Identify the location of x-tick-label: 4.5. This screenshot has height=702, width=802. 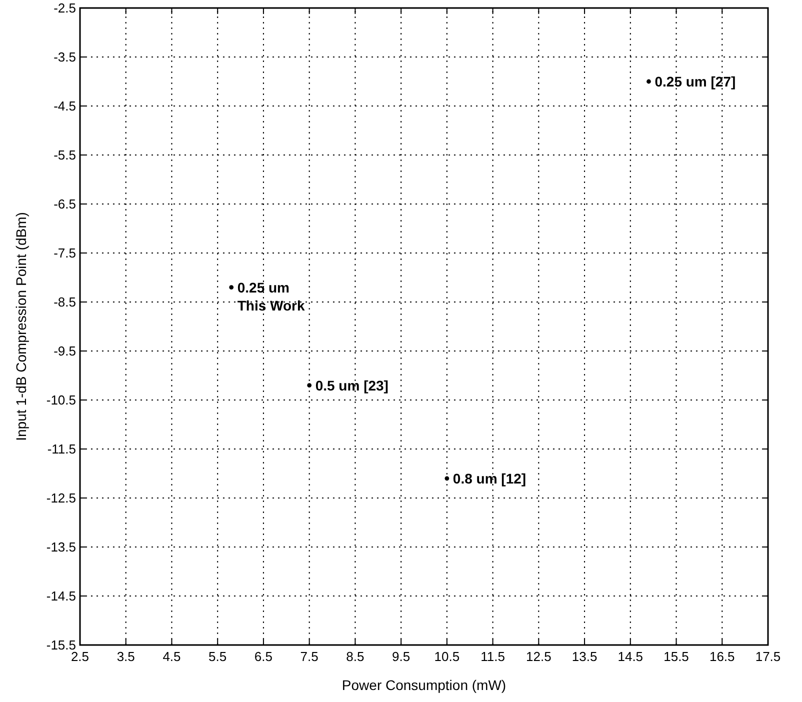
(171, 656).